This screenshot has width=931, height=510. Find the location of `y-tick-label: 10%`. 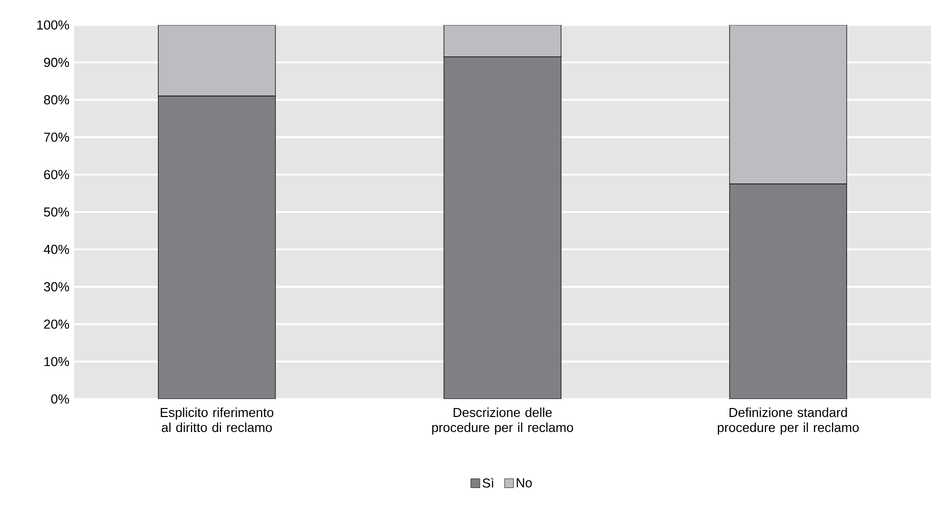

y-tick-label: 10% is located at coordinates (57, 361).